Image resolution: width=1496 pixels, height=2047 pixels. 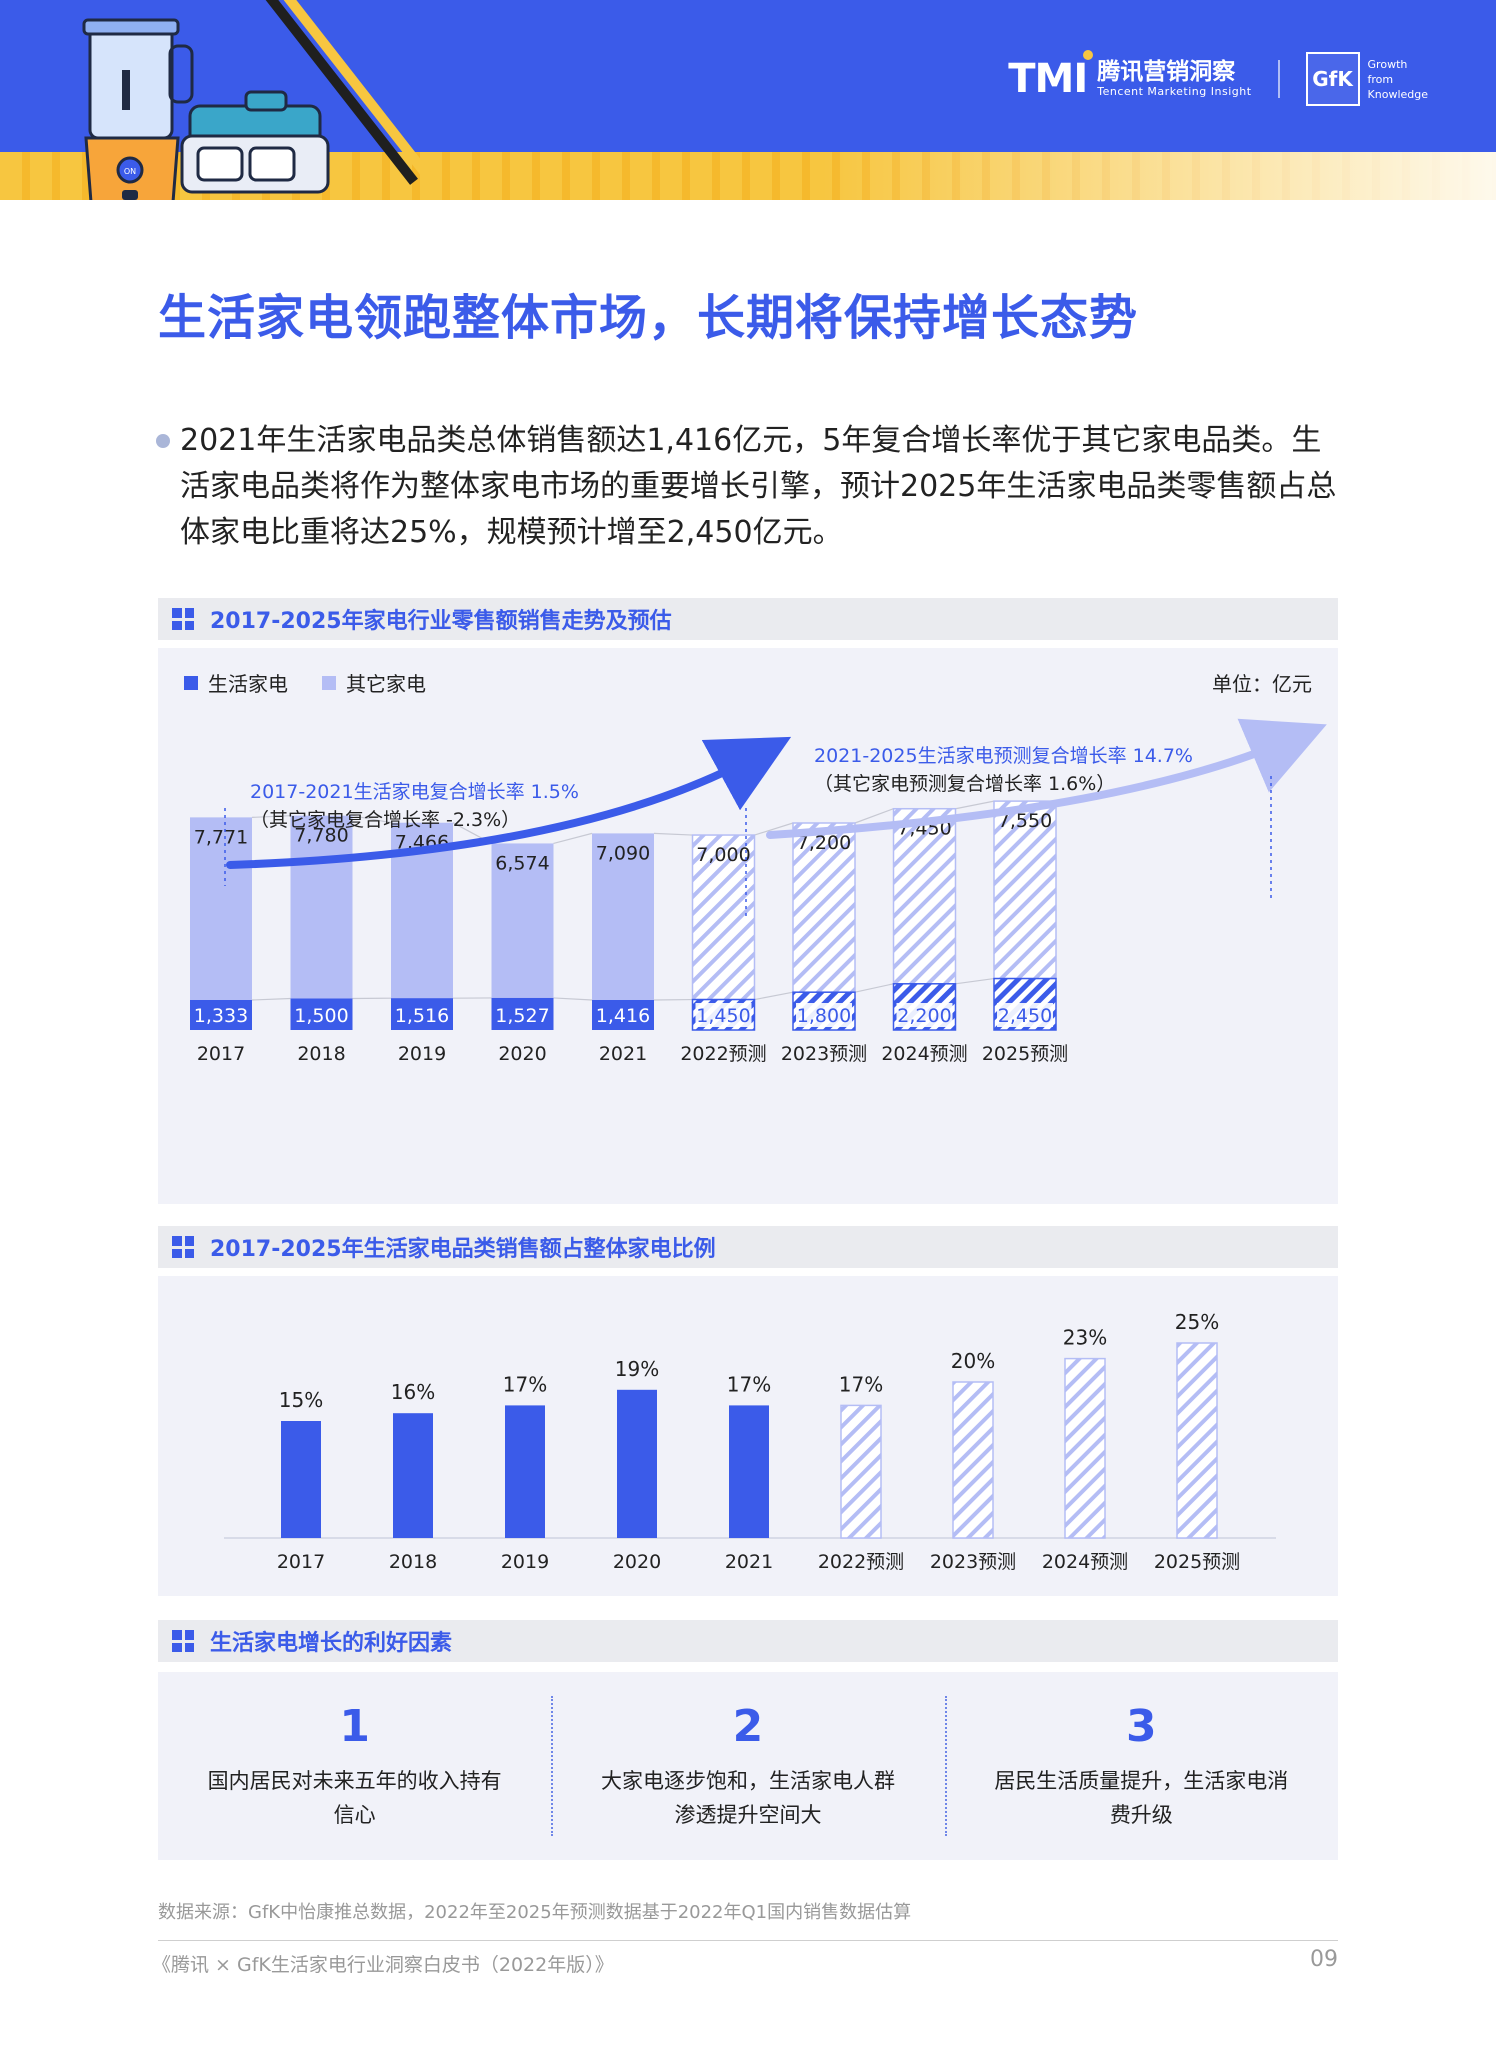 I want to click on bar-other-2020, so click(x=522, y=920).